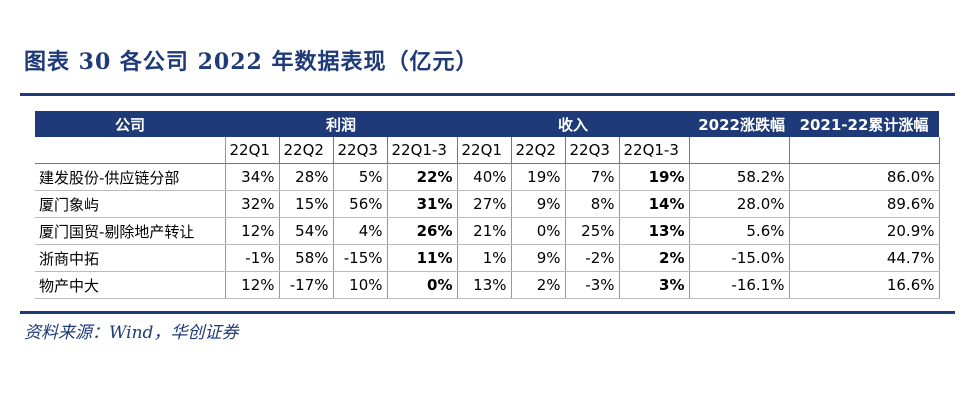  I want to click on profit-total-cell: 26%, so click(422, 231).